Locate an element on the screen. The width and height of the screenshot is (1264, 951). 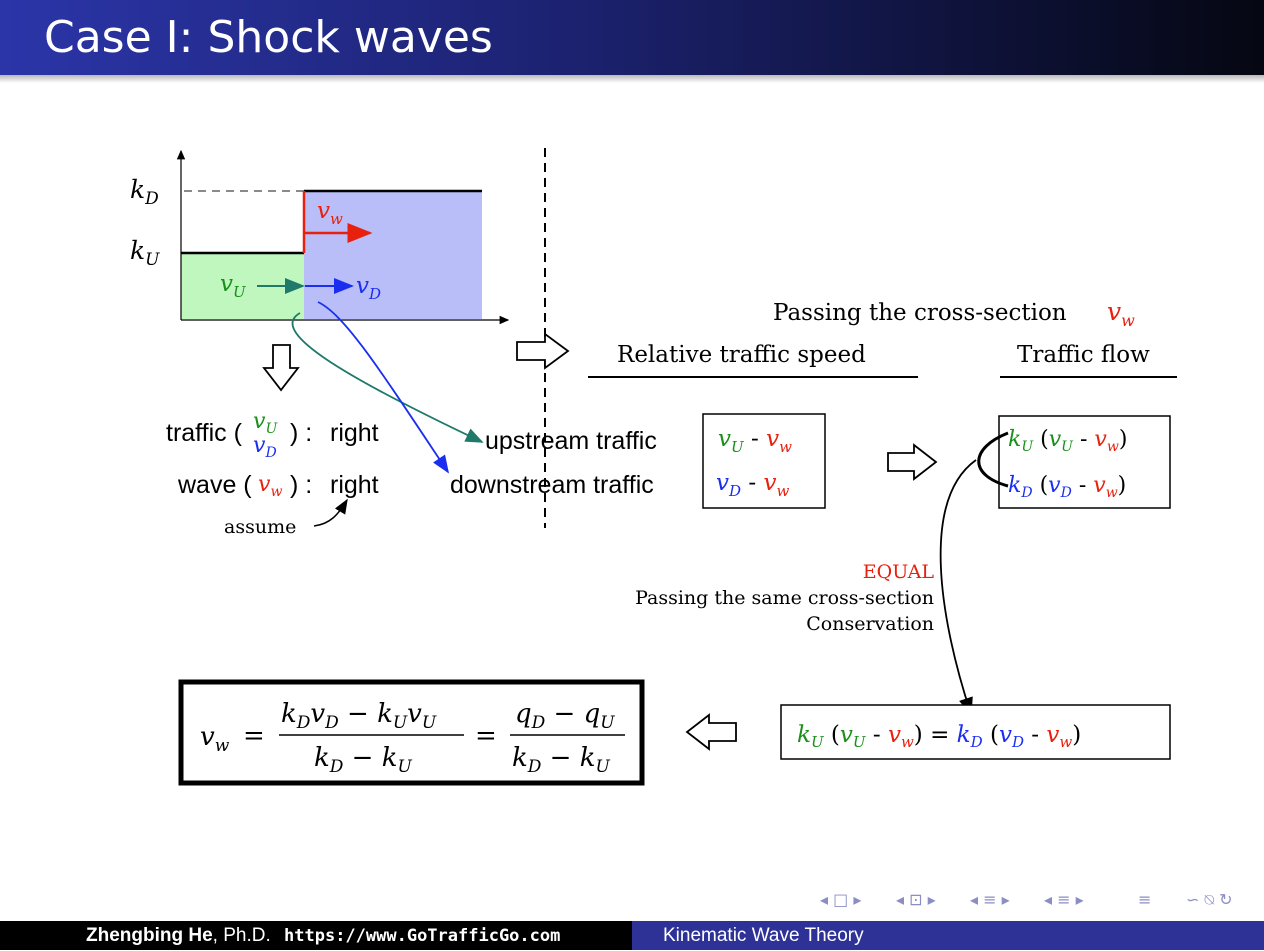
wave-close: ) : is located at coordinates (301, 485).